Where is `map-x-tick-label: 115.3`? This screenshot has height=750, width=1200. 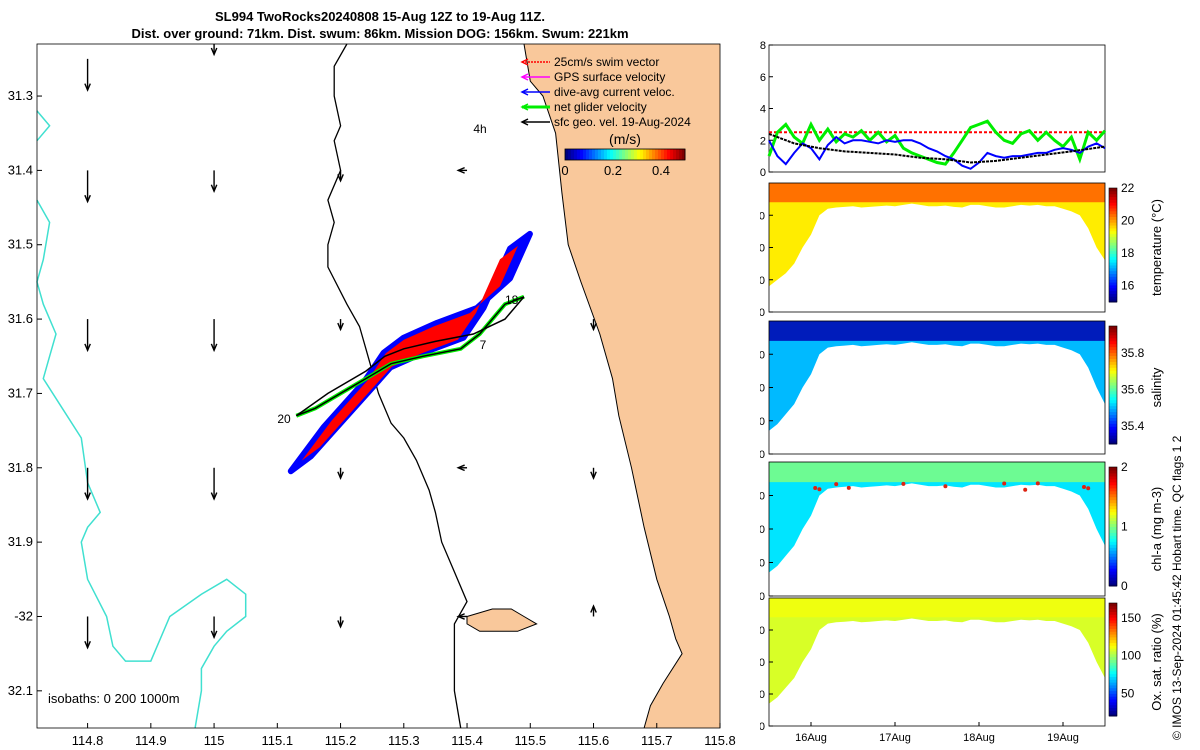 map-x-tick-label: 115.3 is located at coordinates (404, 740).